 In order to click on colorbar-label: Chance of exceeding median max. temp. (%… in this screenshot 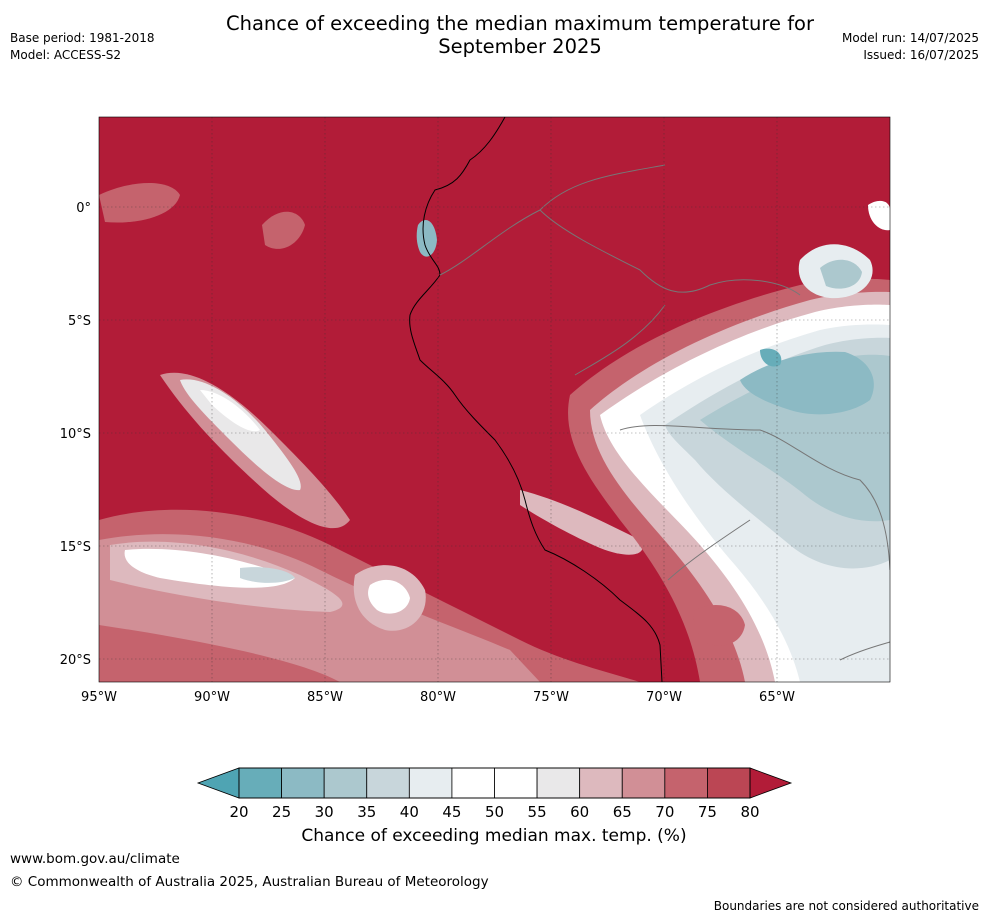, I will do `click(494, 836)`.